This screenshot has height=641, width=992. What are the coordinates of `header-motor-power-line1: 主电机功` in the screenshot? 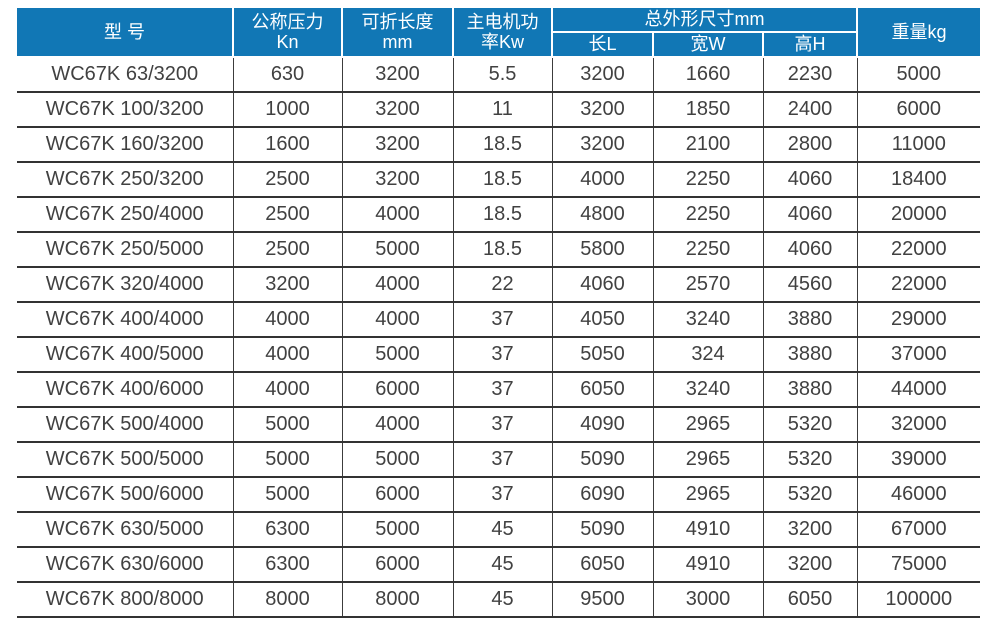 It's located at (502, 21).